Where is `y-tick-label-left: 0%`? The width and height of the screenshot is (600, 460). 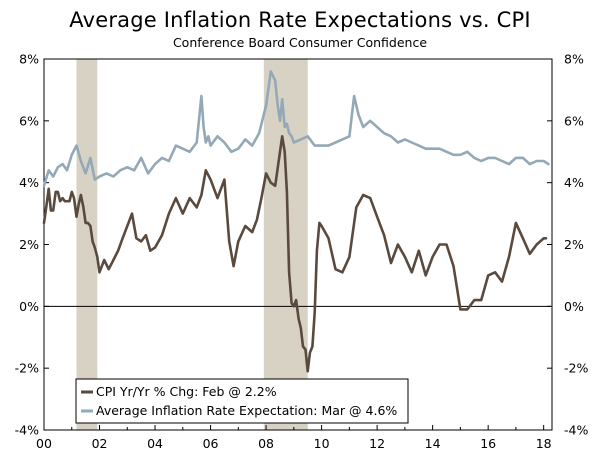
y-tick-label-left: 0% is located at coordinates (29, 306).